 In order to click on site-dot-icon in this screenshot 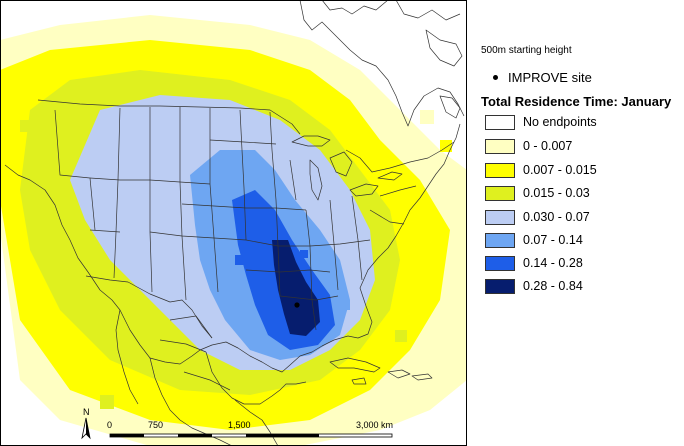, I will do `click(495, 78)`.